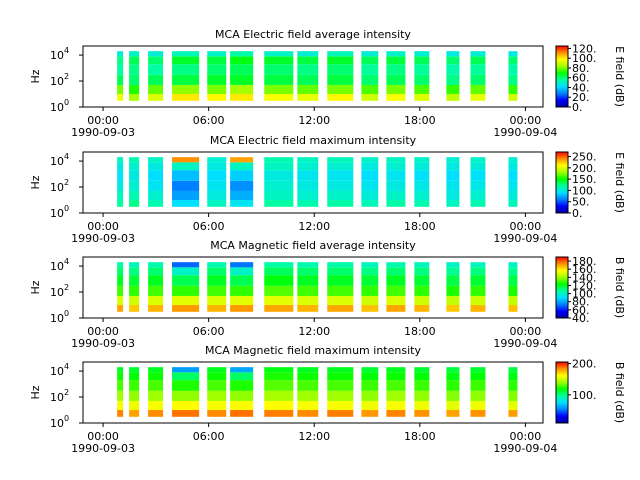  What do you see at coordinates (584, 294) in the screenshot?
I see `colorbar-tick-label: 100.` at bounding box center [584, 294].